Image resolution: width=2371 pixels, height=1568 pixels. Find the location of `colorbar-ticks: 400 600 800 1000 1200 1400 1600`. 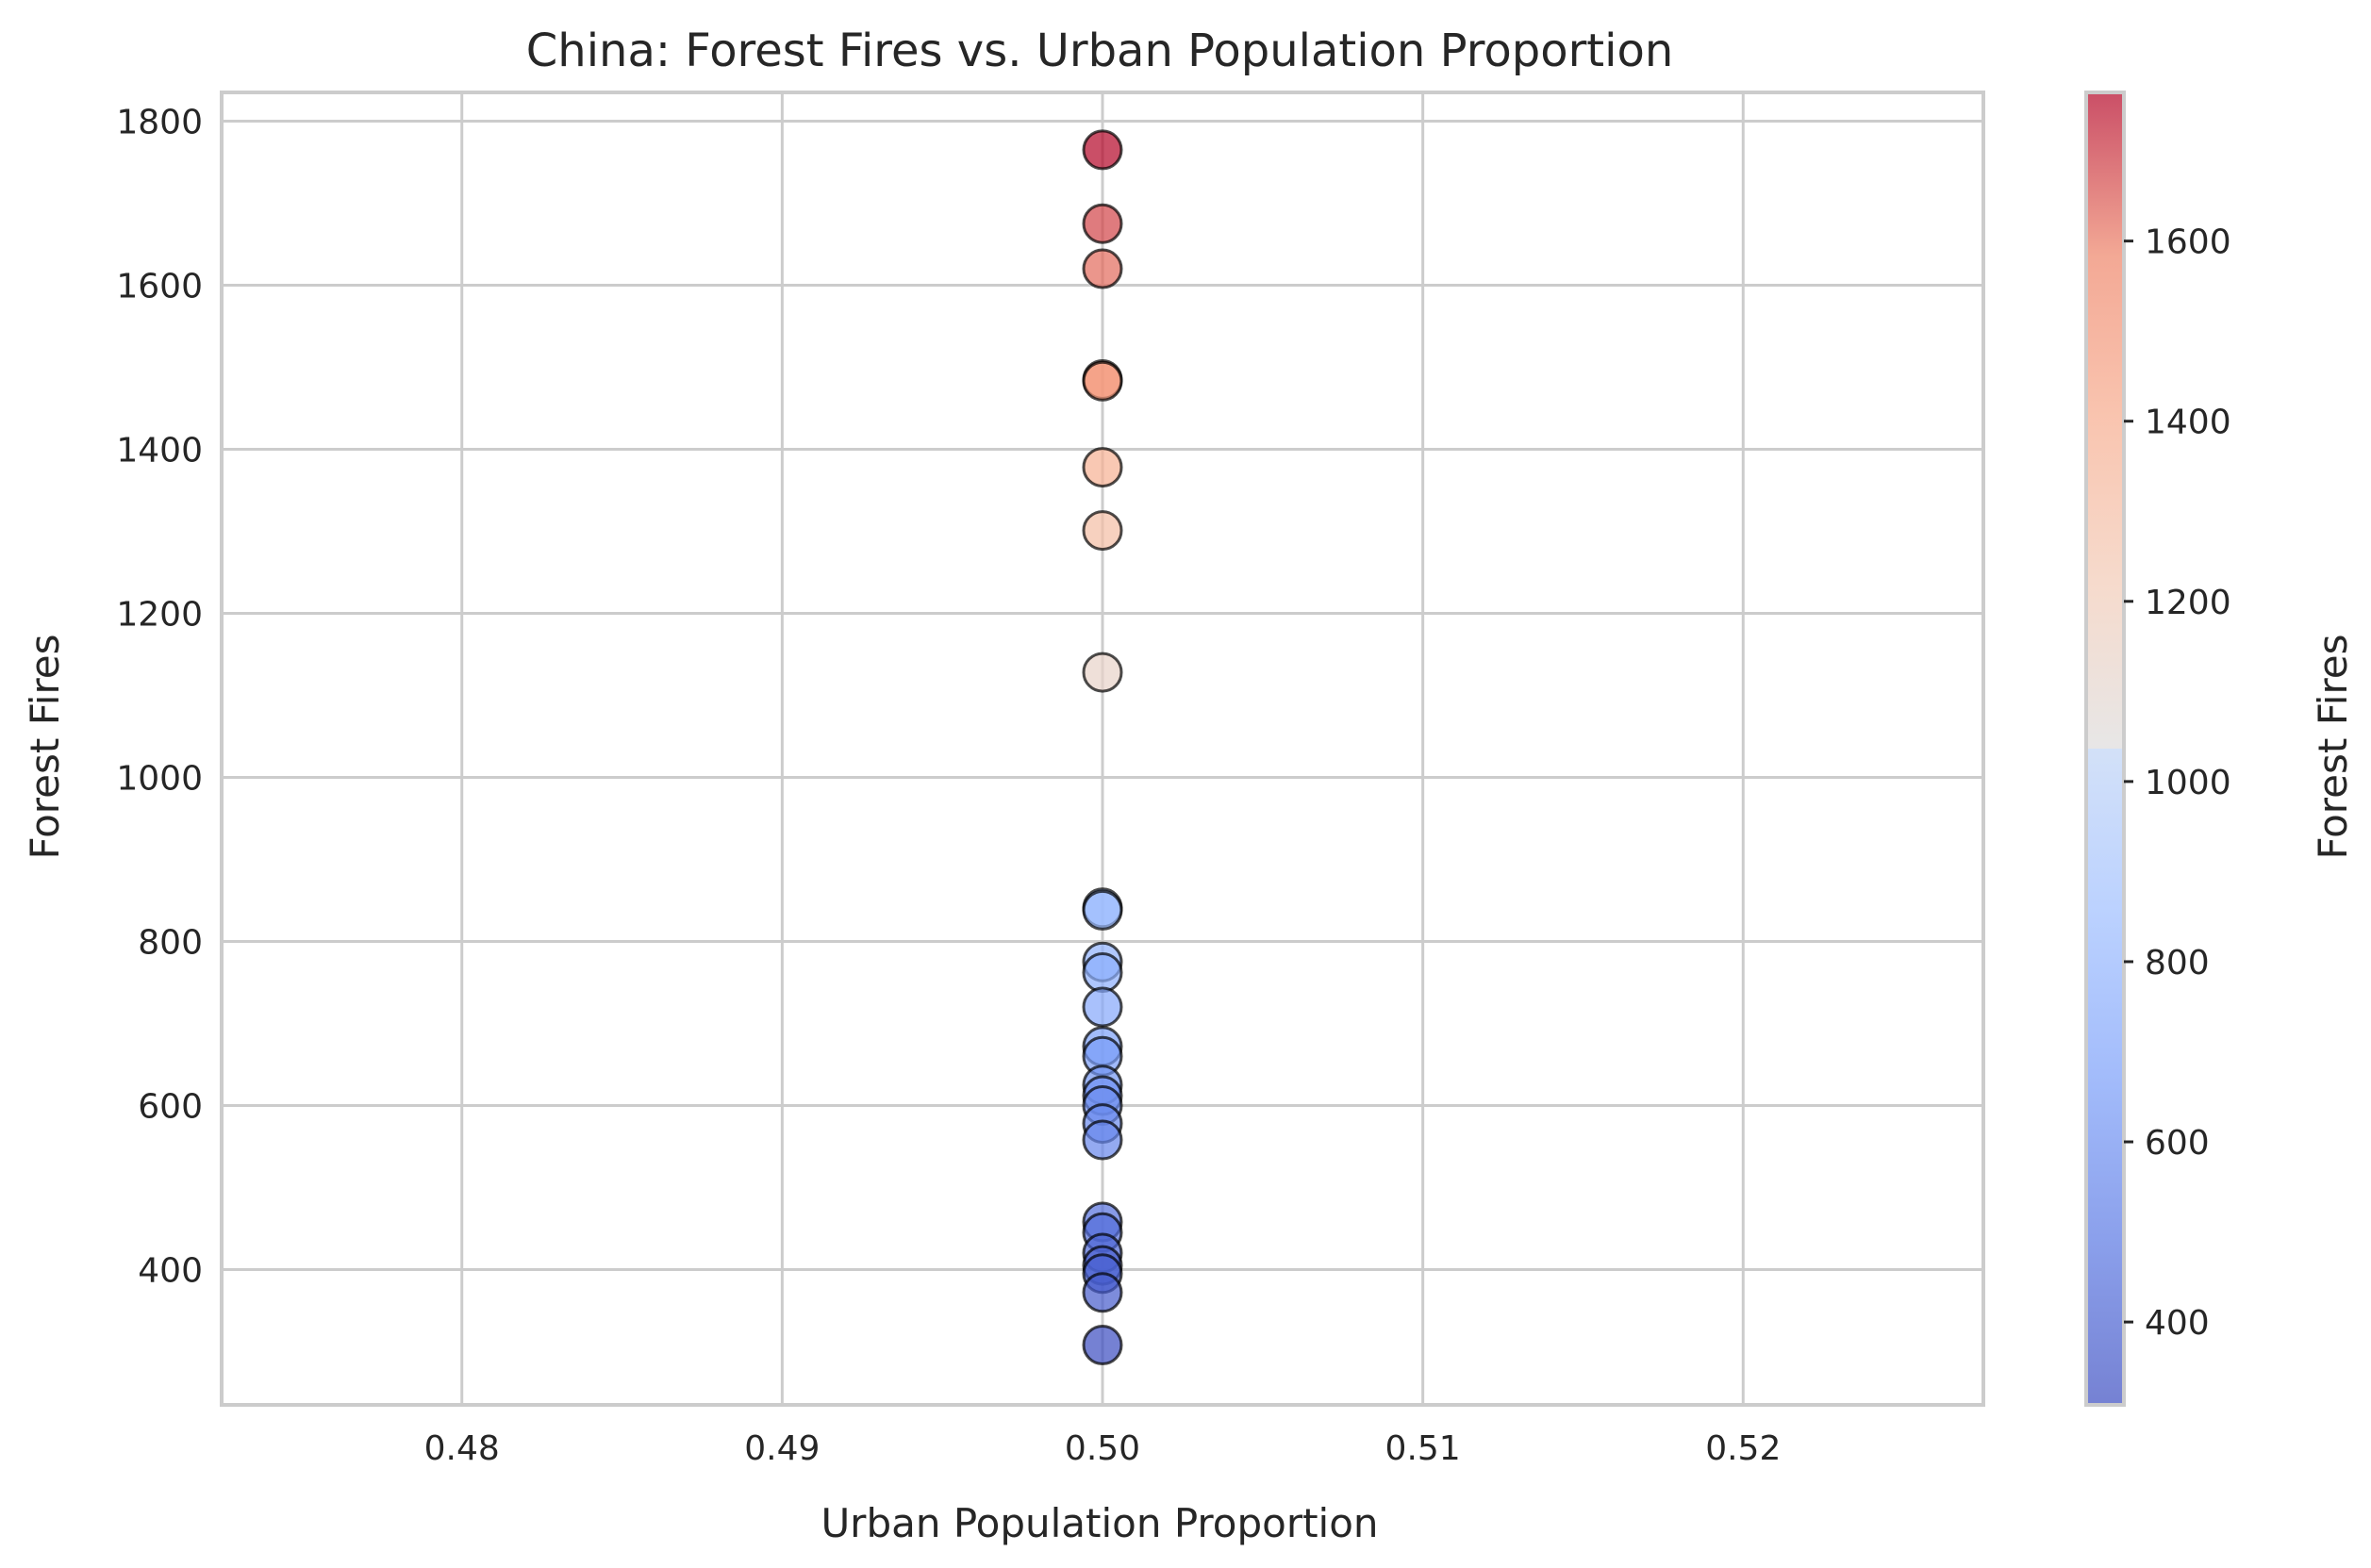

colorbar-ticks: 400 600 800 1000 1200 1400 1600 is located at coordinates (2177, 783).